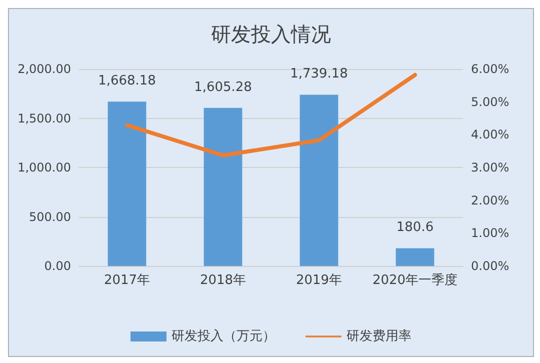 The image size is (540, 363). What do you see at coordinates (415, 228) in the screenshot?
I see `data-label: 180.6` at bounding box center [415, 228].